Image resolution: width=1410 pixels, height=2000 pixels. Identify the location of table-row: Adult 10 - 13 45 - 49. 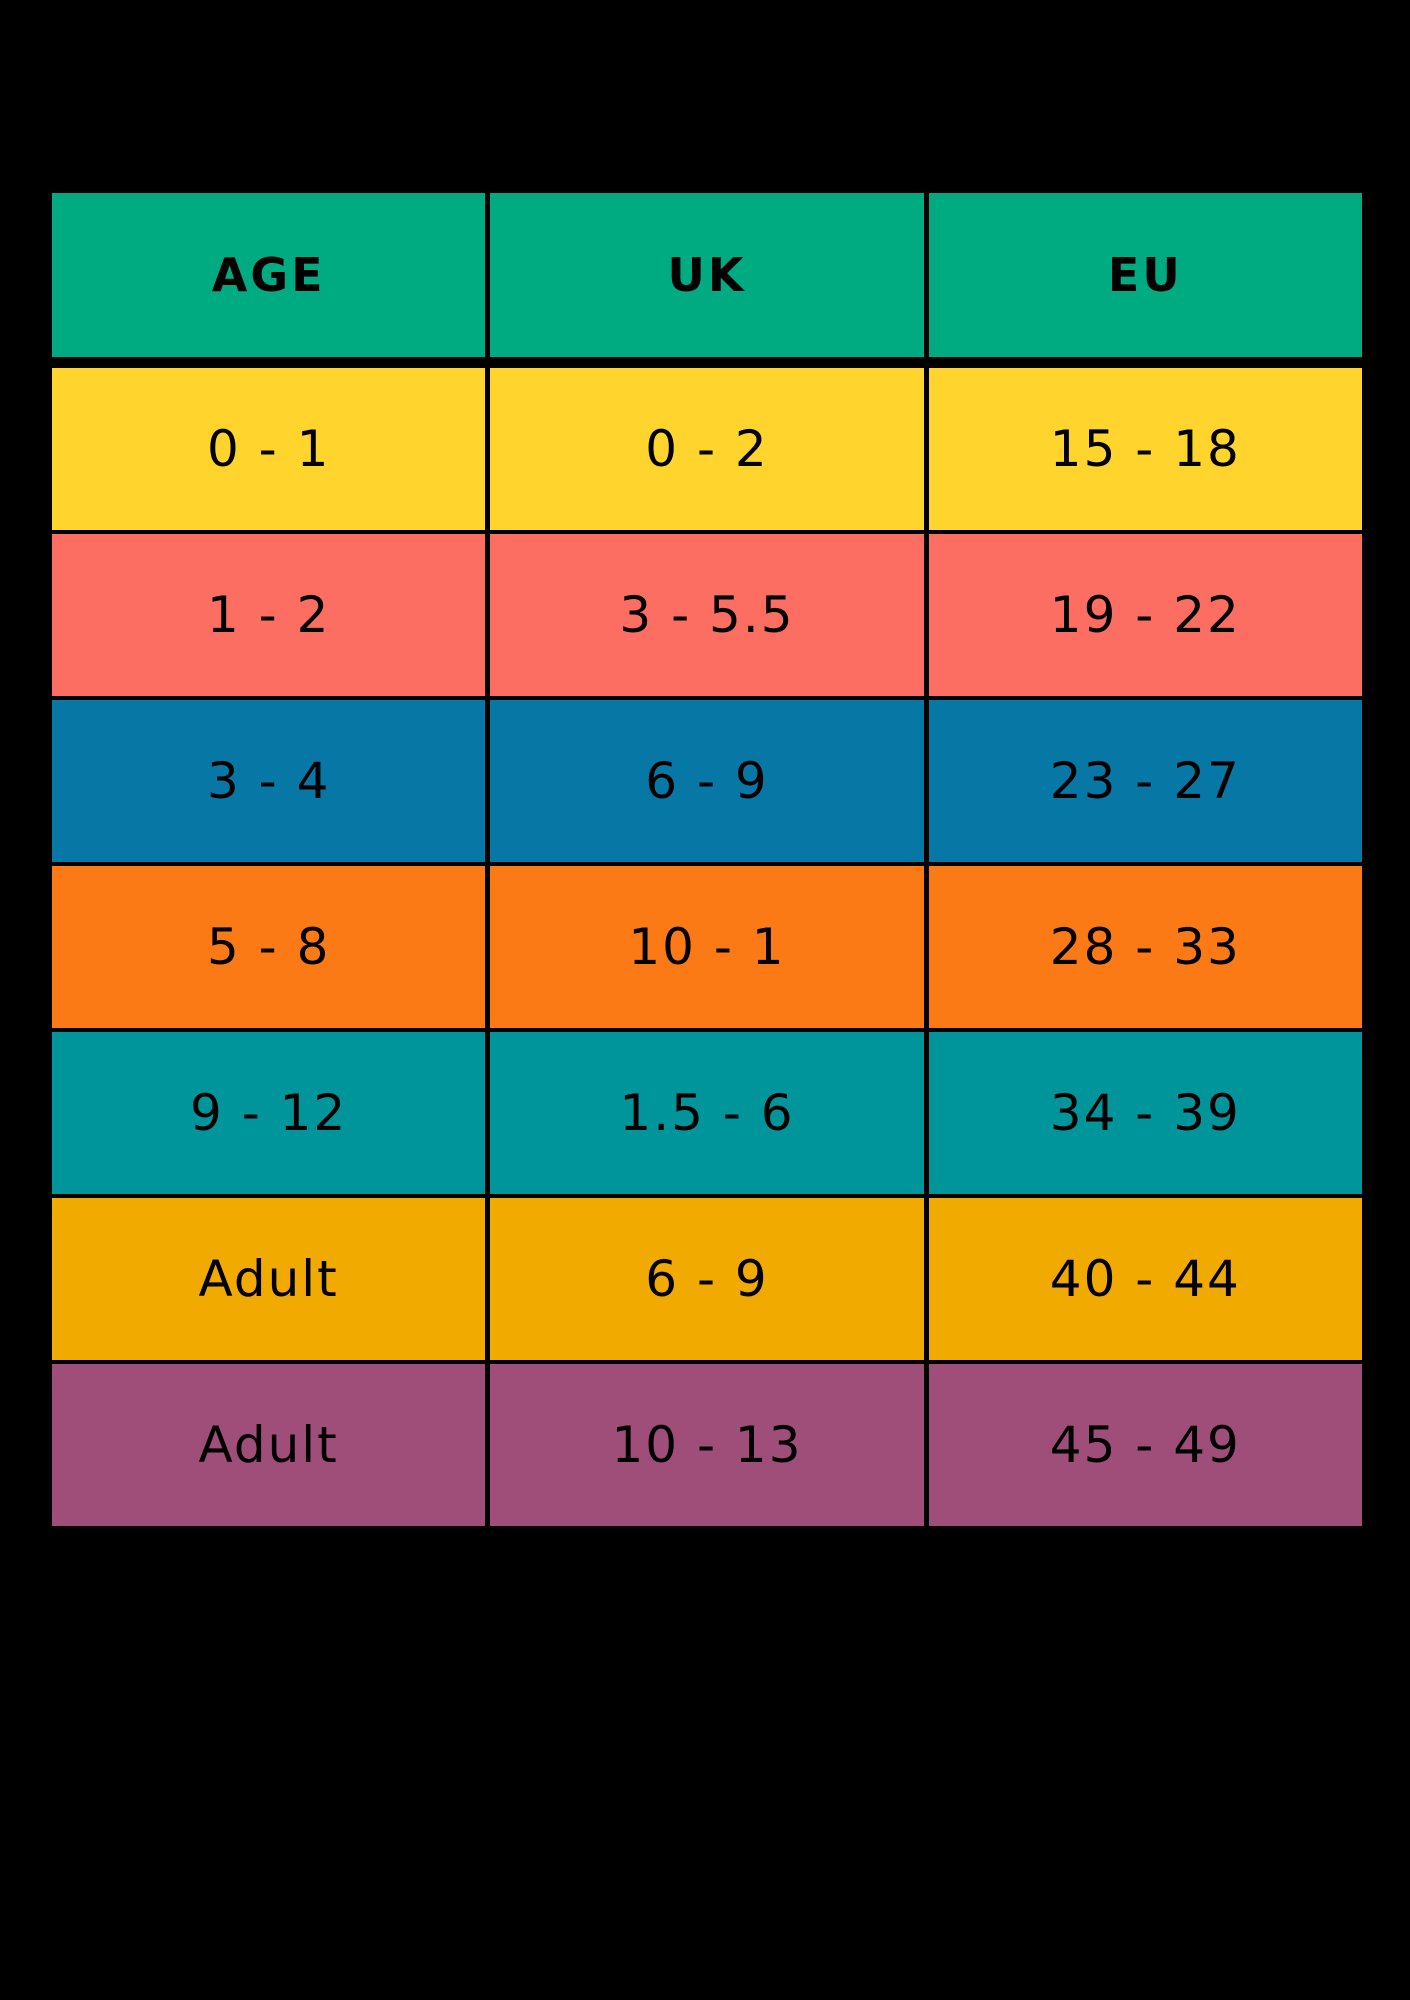
(707, 1445).